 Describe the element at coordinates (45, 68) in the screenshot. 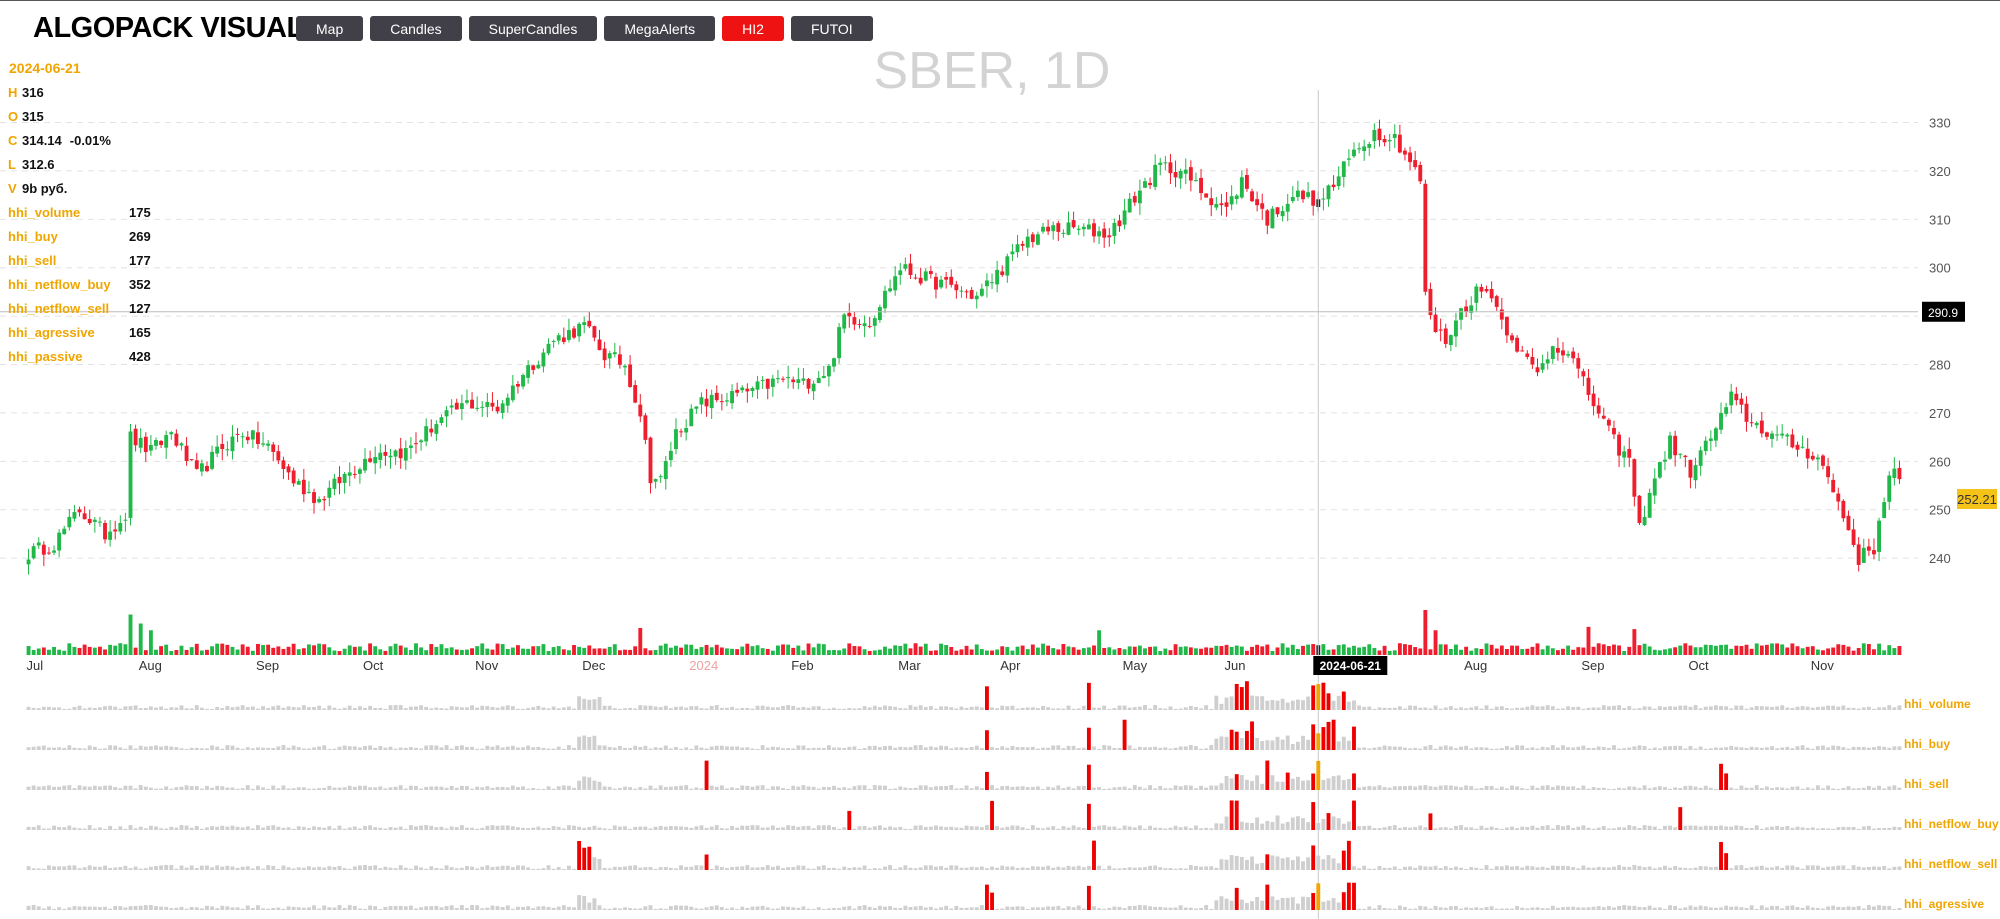

I see `legend-date: 2024-06-21` at that location.